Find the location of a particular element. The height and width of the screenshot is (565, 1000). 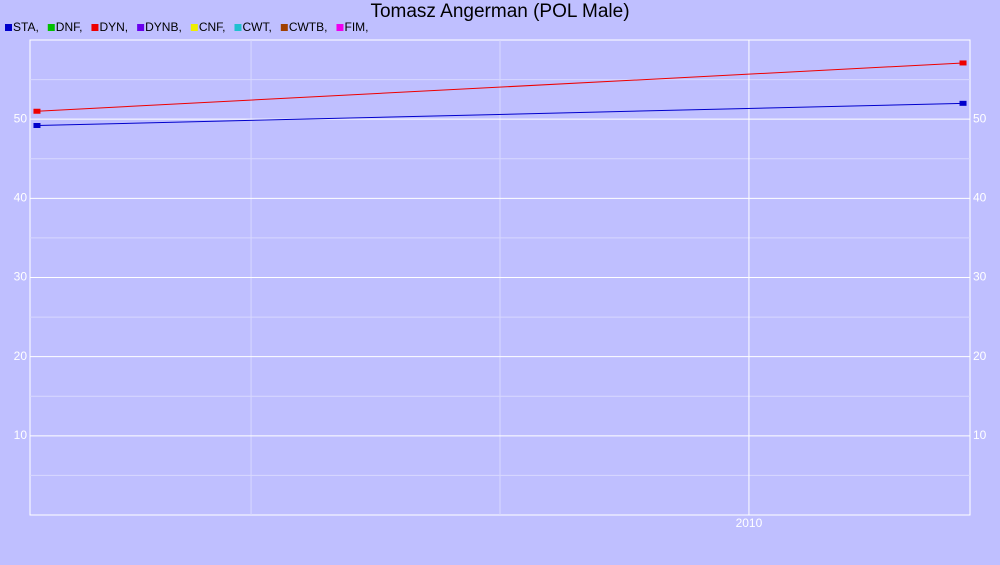

legend-label: CWT, is located at coordinates (256, 27).